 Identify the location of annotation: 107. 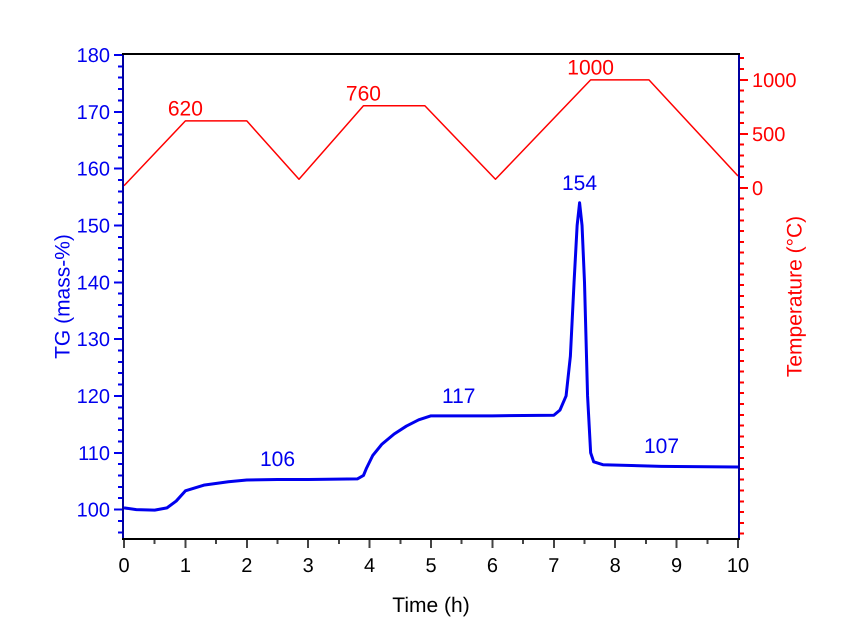
(662, 446).